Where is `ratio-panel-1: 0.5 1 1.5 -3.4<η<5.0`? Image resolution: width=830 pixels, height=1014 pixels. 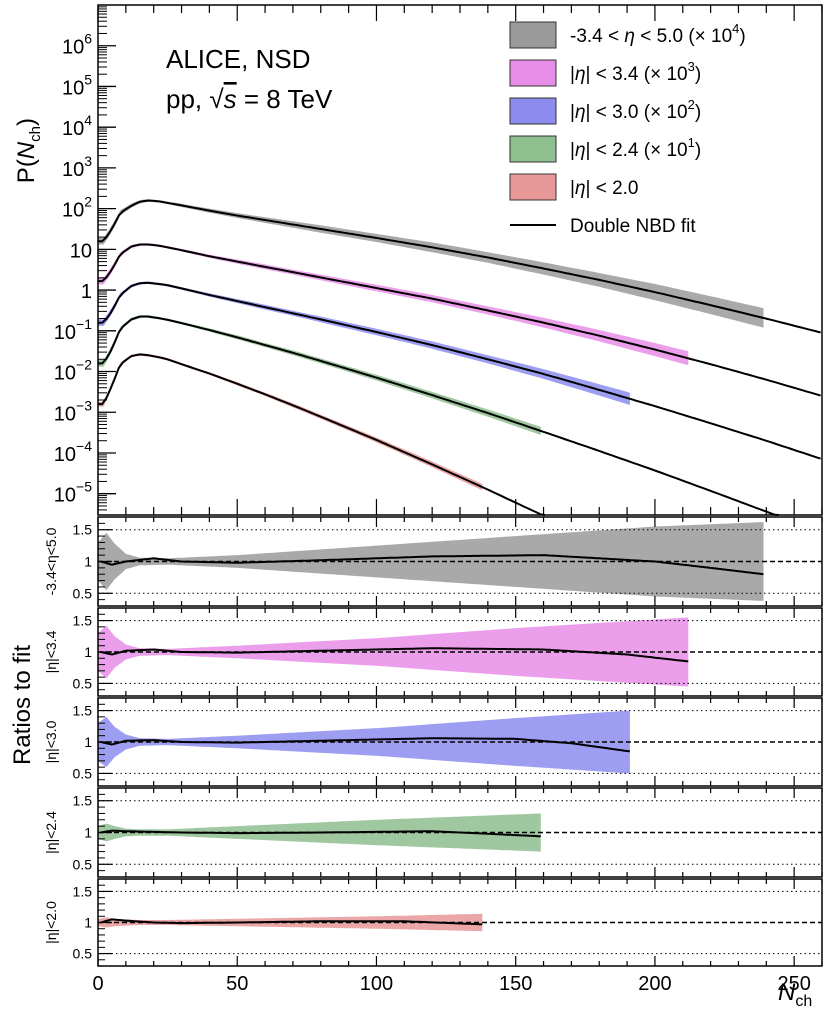 ratio-panel-1: 0.5 1 1.5 -3.4<η<5.0 is located at coordinates (433, 561).